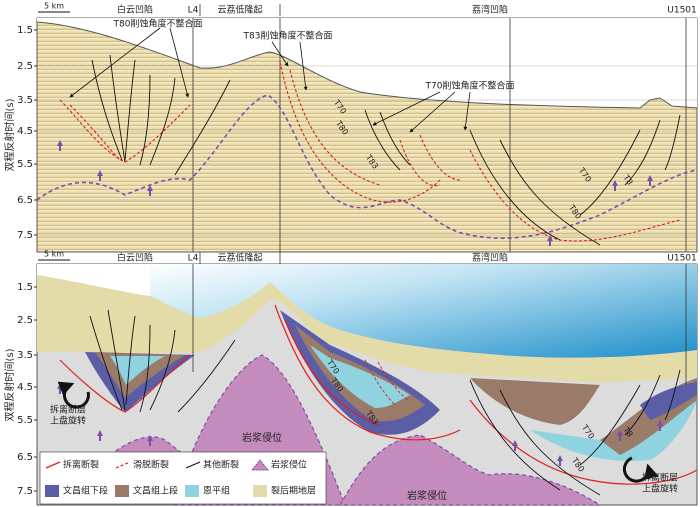  Describe the element at coordinates (470, 86) in the screenshot. I see `annotation: T70削蚀角度不整合面` at that location.